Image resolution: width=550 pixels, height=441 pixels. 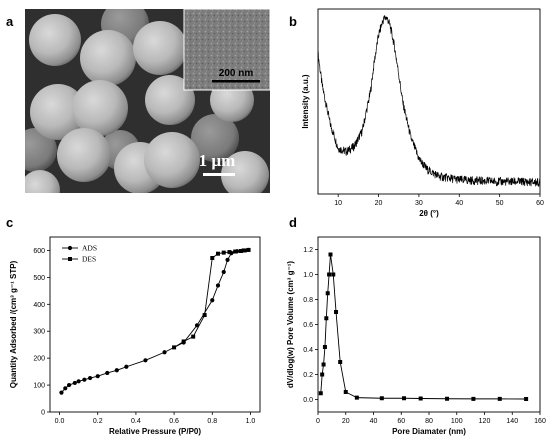 I want to click on panel-letter-b: b, so click(x=293, y=21).